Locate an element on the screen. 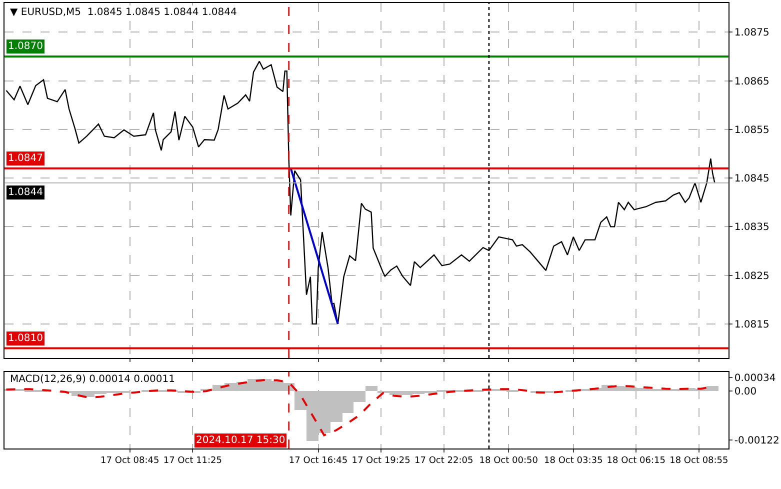  ref-line-label: 1.0870 is located at coordinates (25, 46).